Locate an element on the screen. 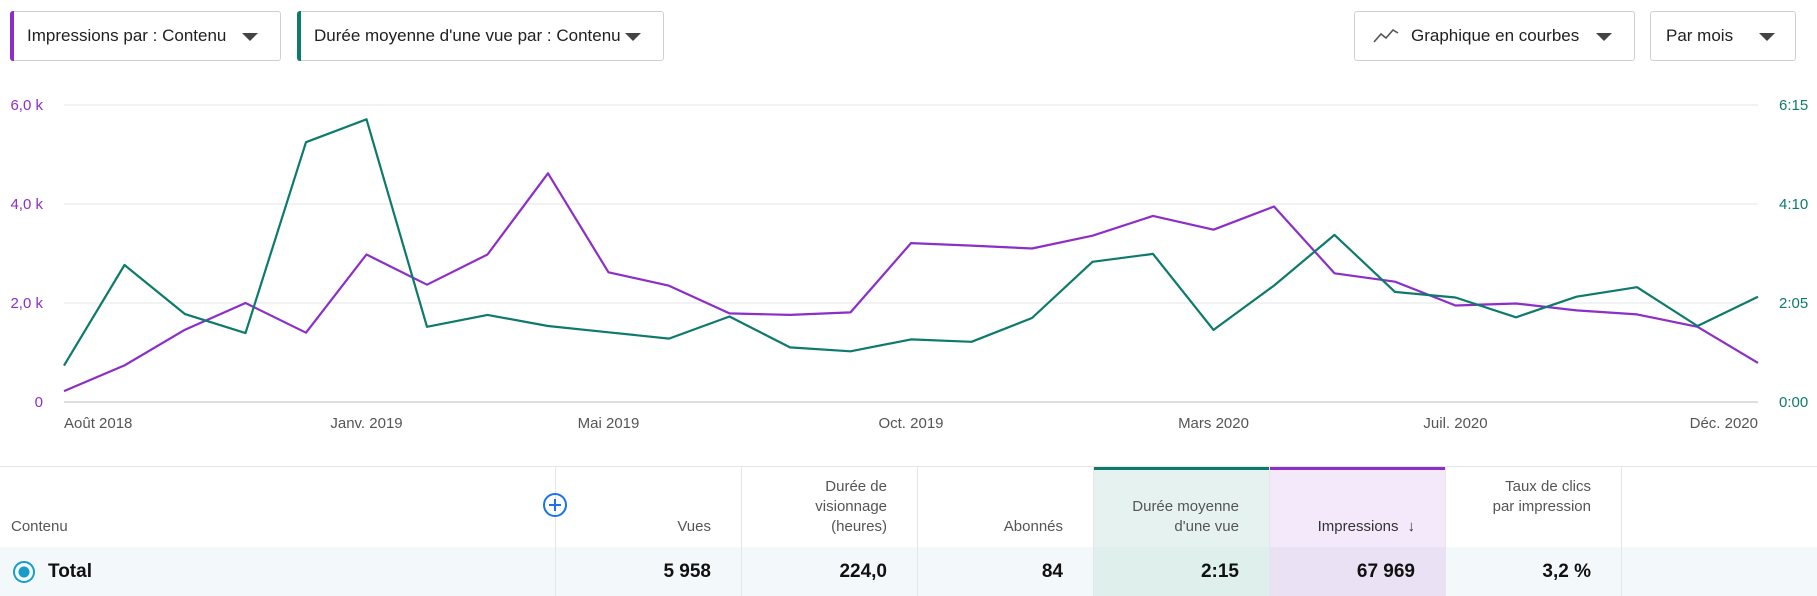  y-left-tick-label: 4,0 k is located at coordinates (26, 204).